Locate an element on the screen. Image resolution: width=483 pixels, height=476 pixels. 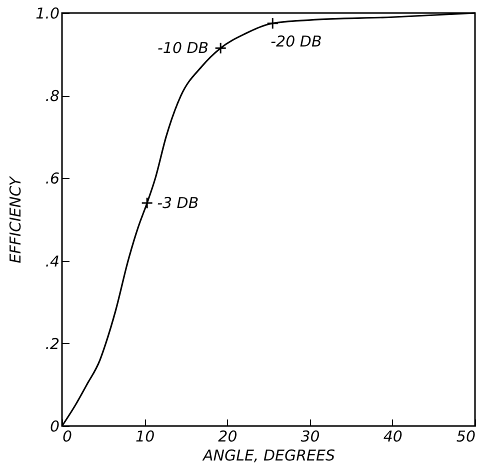
x-tick-label: 40 is located at coordinates (392, 437).